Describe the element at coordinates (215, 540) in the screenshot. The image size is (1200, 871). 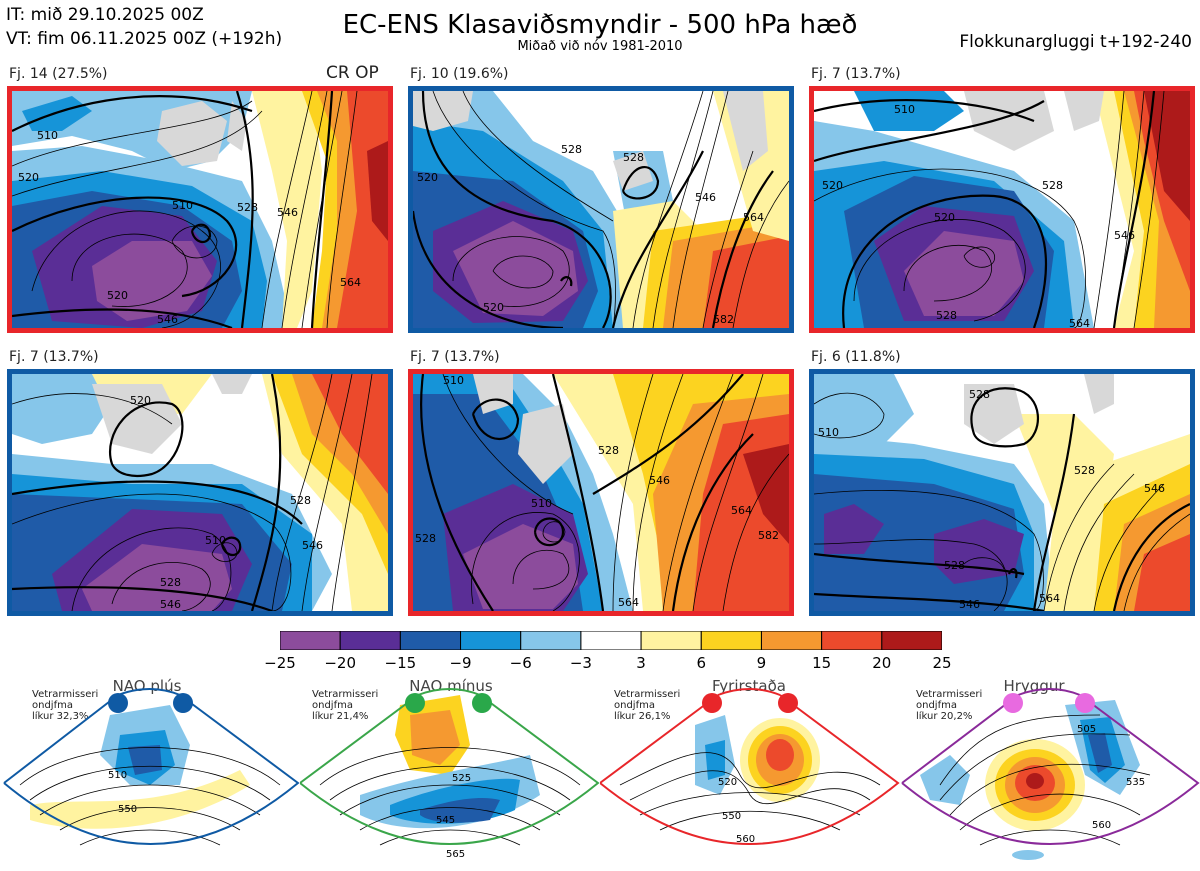
I see `panel-4-contour-label: 510` at that location.